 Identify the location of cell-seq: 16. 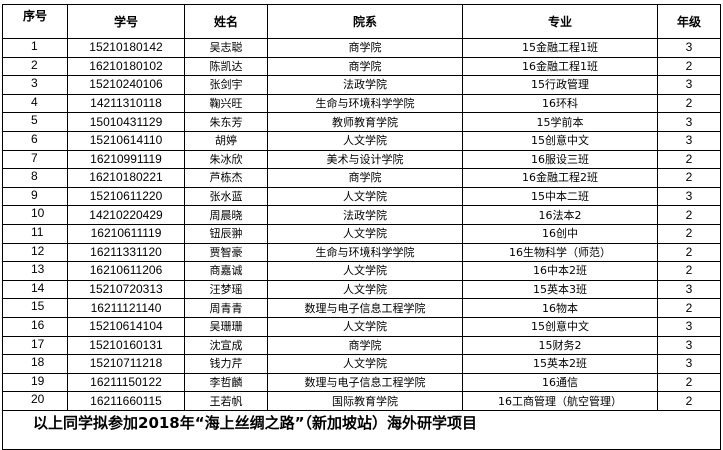
(35, 326).